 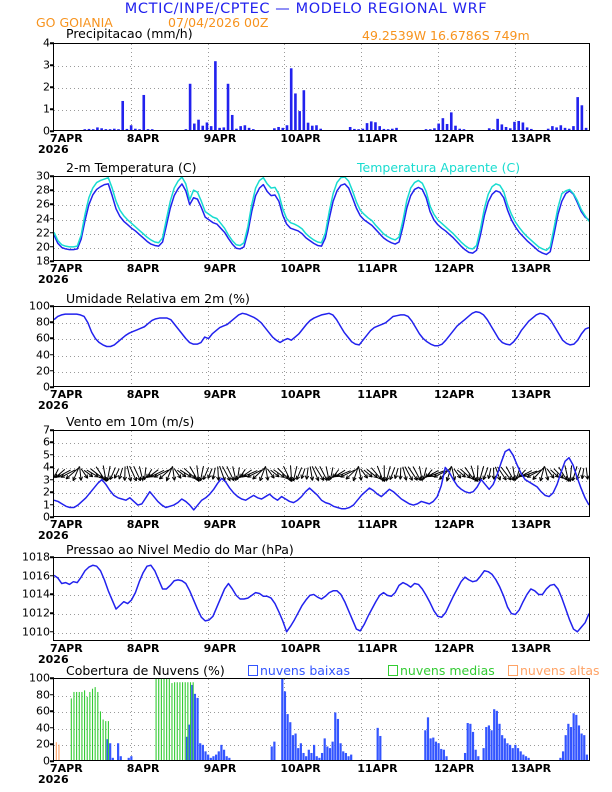 What do you see at coordinates (39, 306) in the screenshot?
I see `y-tick-label: 100` at bounding box center [39, 306].